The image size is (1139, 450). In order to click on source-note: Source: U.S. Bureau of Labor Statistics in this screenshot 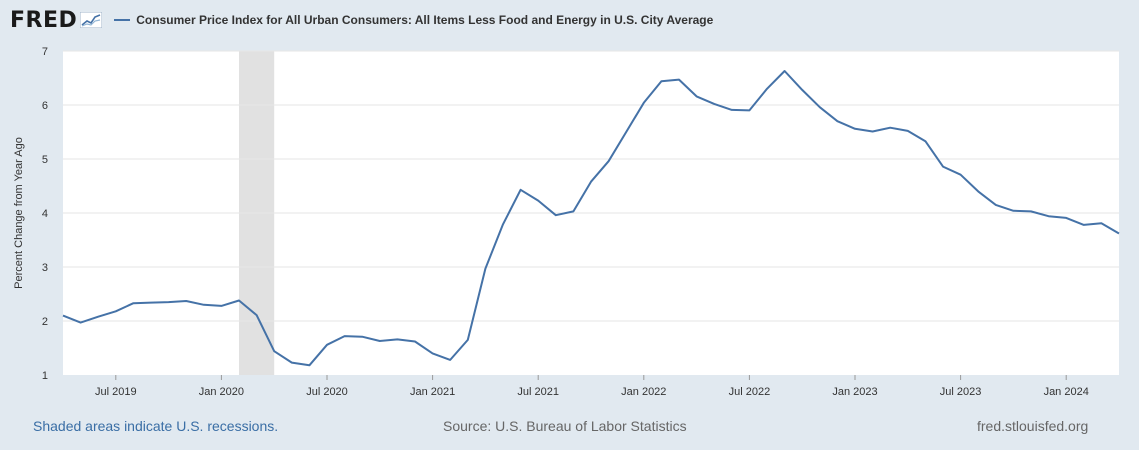, I will do `click(565, 426)`.